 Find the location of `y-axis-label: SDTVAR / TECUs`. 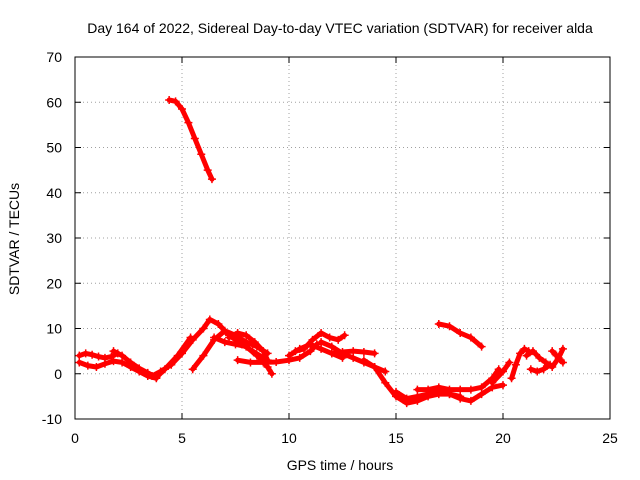

y-axis-label: SDTVAR / TECUs is located at coordinates (14, 239).